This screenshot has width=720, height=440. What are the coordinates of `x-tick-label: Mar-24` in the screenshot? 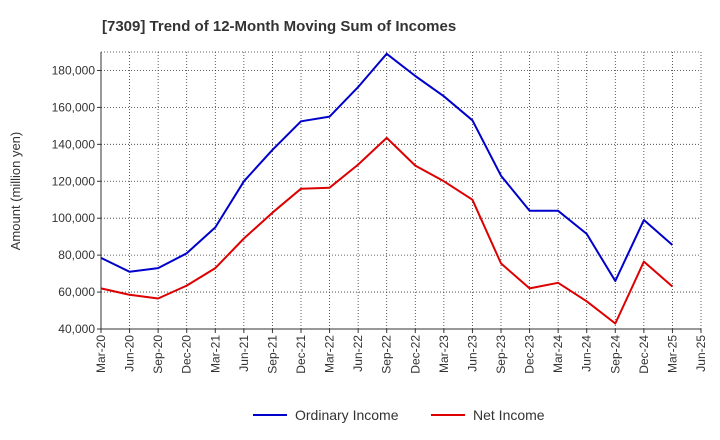 It's located at (558, 354).